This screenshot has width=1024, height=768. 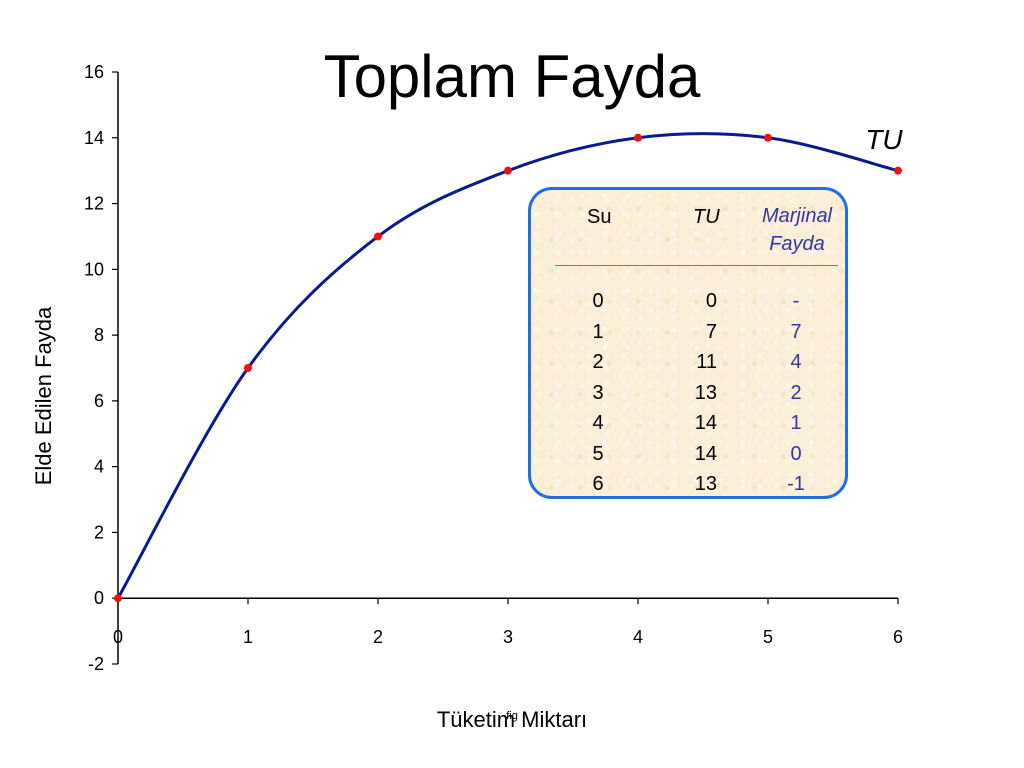 What do you see at coordinates (638, 637) in the screenshot?
I see `x-tick-label: 4` at bounding box center [638, 637].